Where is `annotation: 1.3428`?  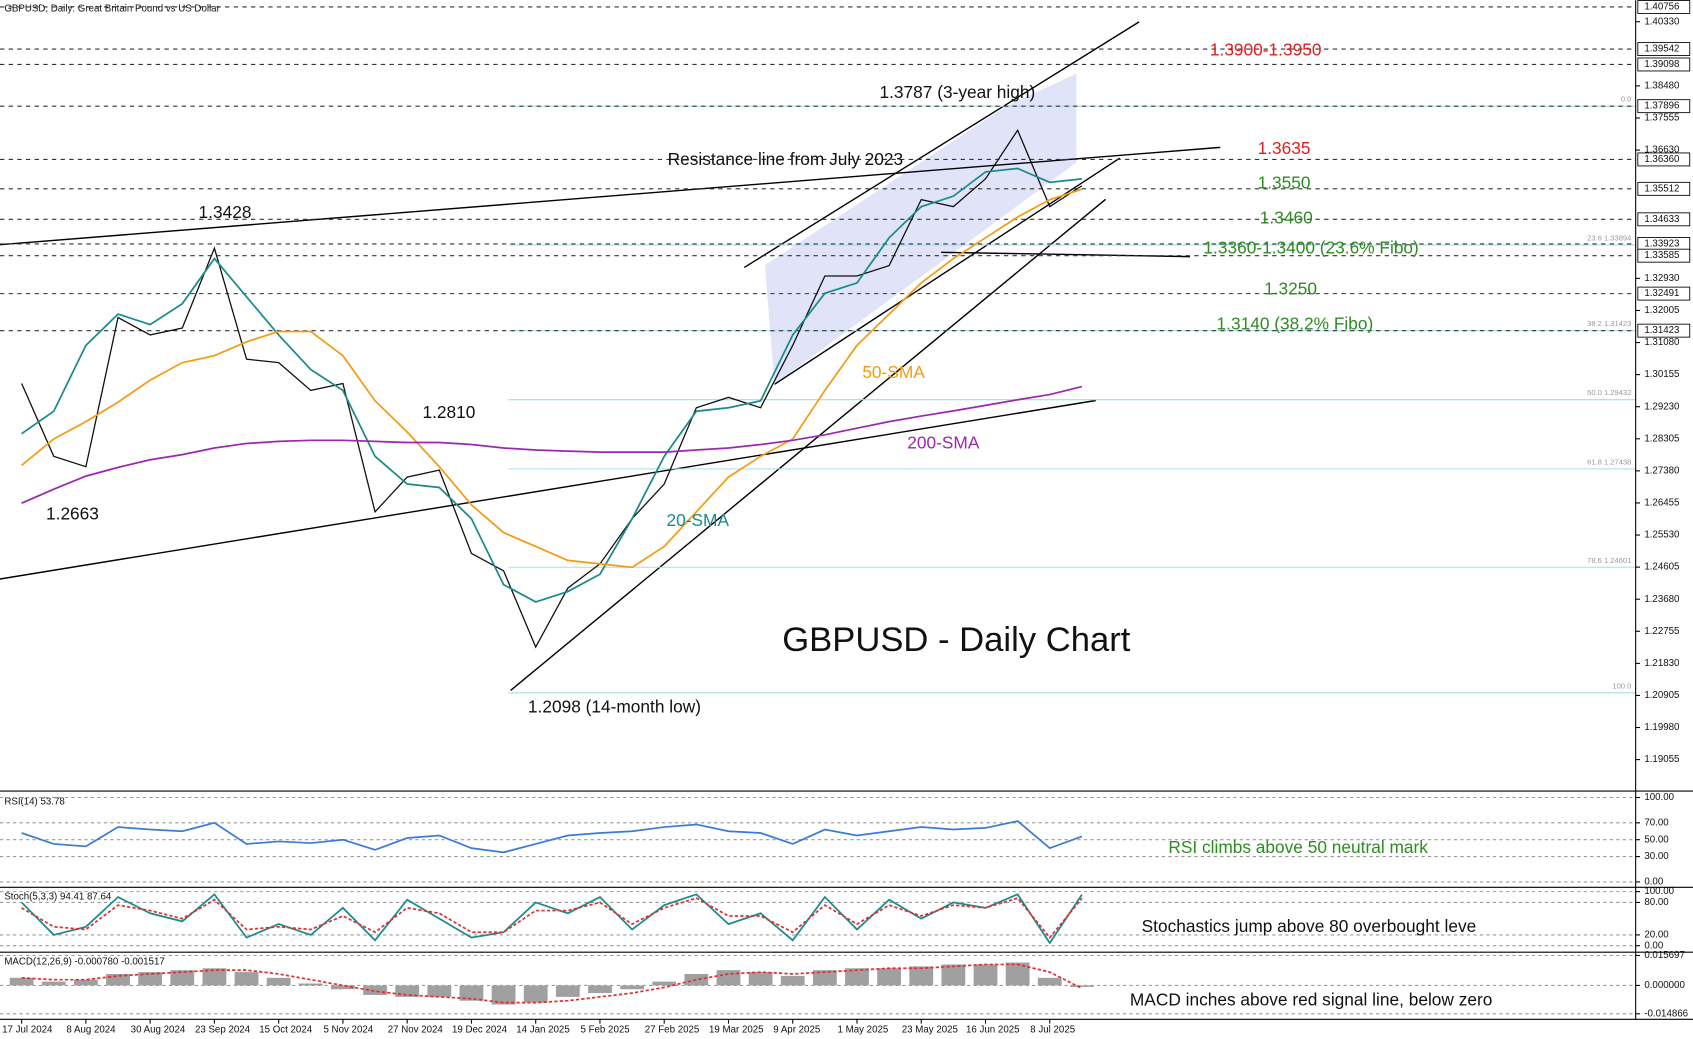 annotation: 1.3428 is located at coordinates (225, 212).